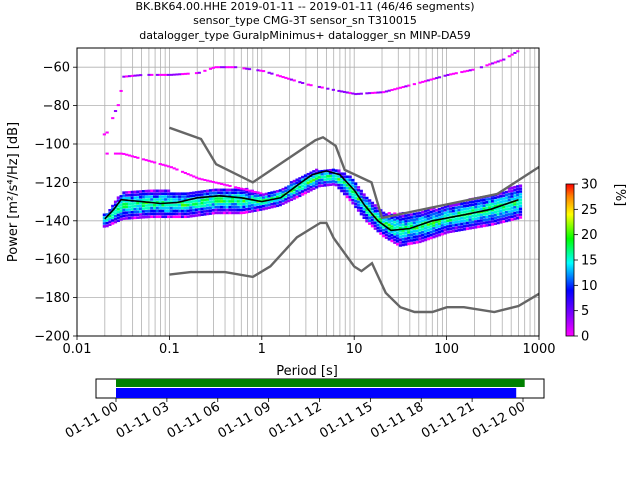 The image size is (640, 480). Describe the element at coordinates (13, 192) in the screenshot. I see `y-axis-label: Power [m²/s⁴/Hz] [dB]` at that location.